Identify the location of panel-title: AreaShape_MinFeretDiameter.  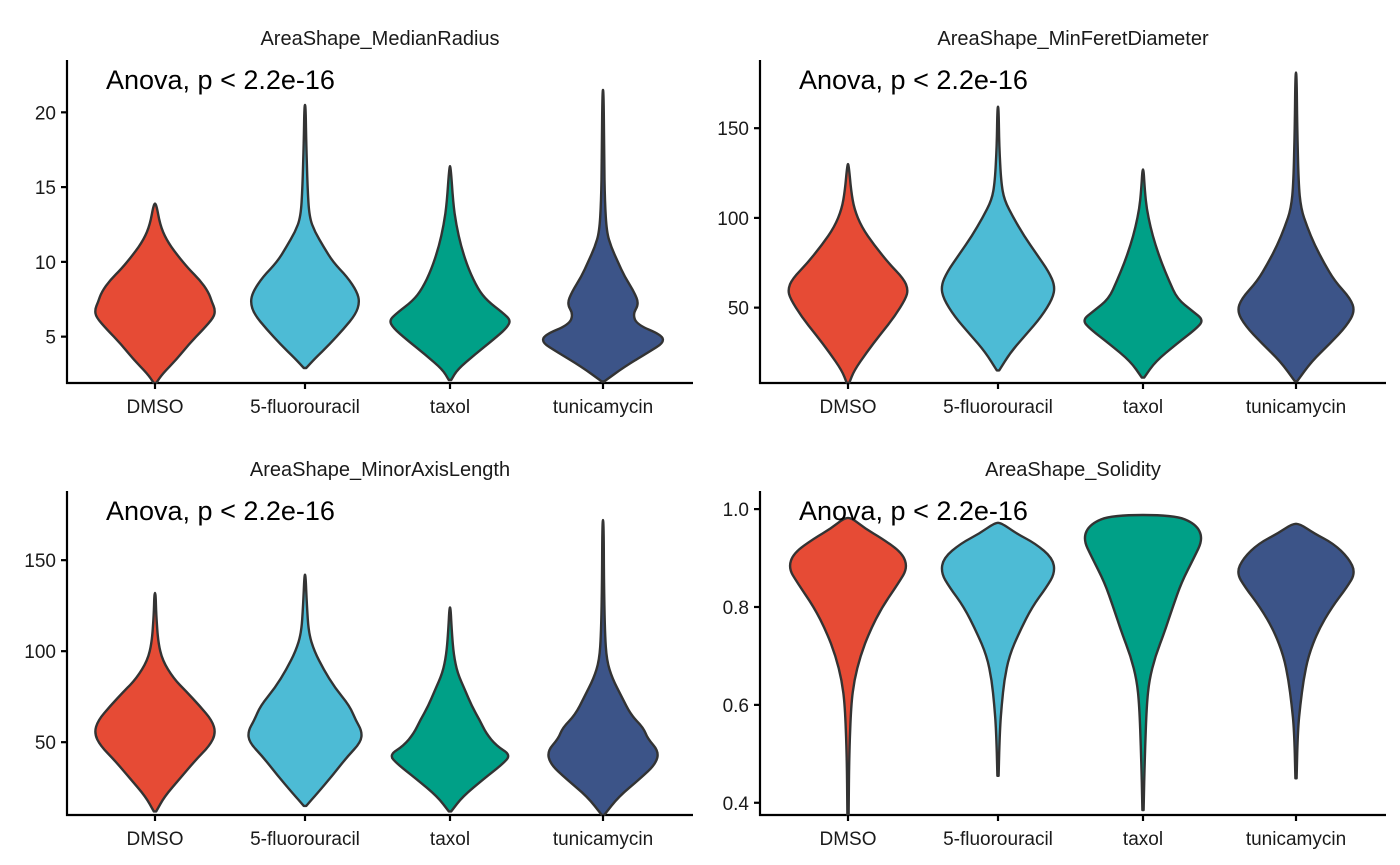
(1073, 39).